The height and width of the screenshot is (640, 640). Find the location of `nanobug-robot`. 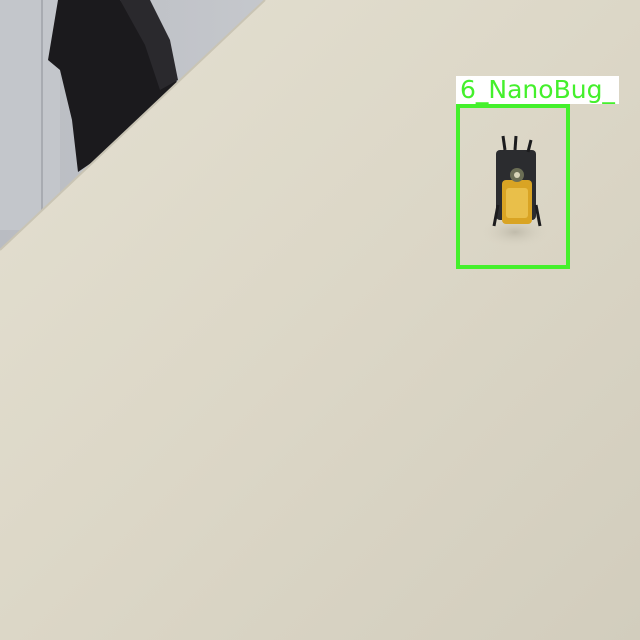

nanobug-robot is located at coordinates (517, 181).